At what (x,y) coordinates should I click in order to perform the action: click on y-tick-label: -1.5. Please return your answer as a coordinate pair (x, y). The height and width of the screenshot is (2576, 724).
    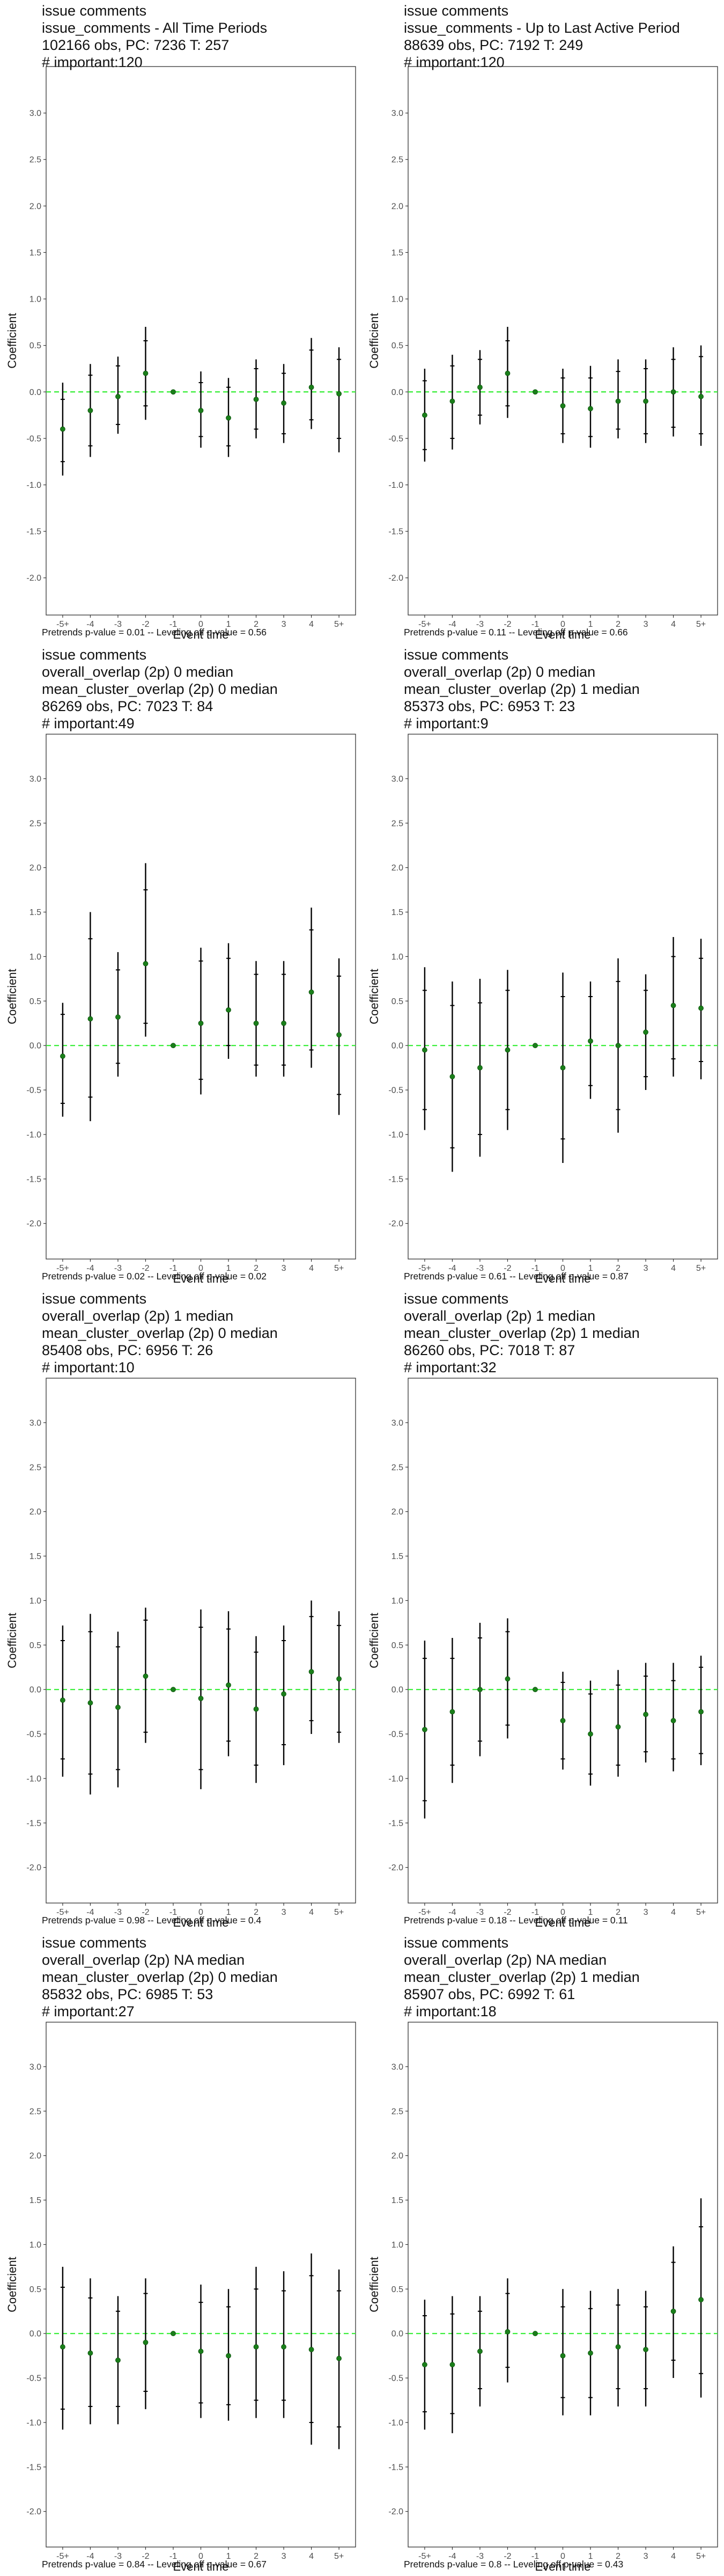
    Looking at the image, I should click on (395, 1823).